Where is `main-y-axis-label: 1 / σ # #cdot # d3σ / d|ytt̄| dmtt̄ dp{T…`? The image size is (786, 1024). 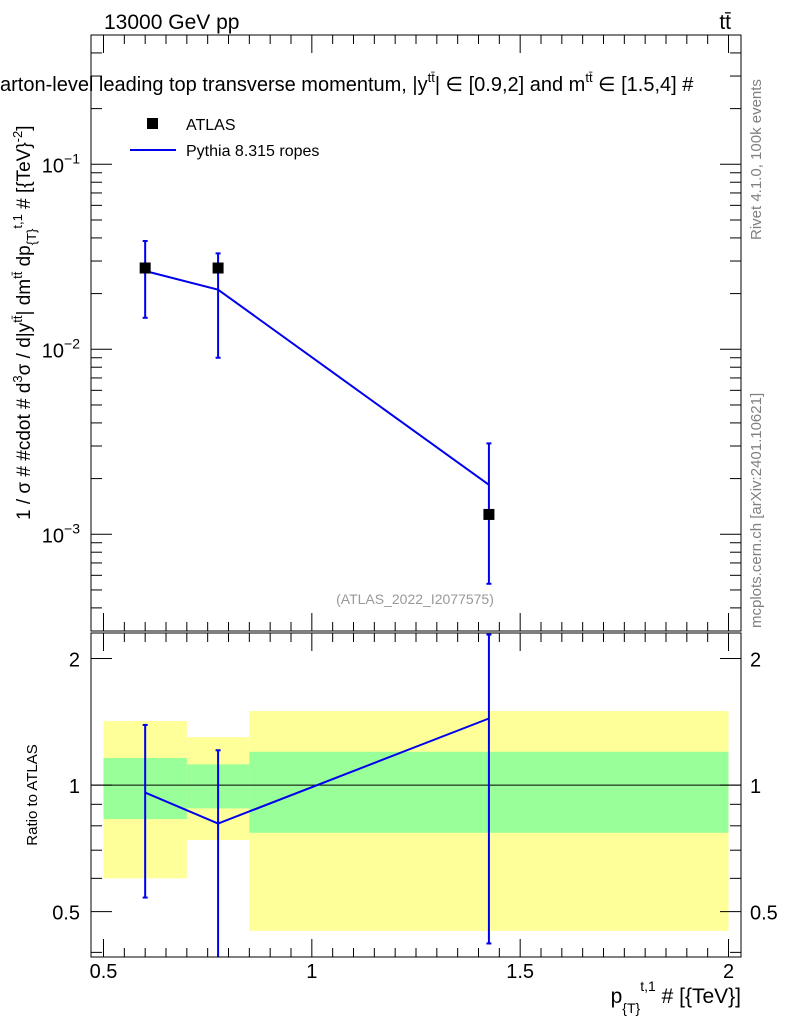
main-y-axis-label: 1 / σ # #cdot # d3σ / d|ytt̄| dmtt̄ dp{T… is located at coordinates (24, 322).